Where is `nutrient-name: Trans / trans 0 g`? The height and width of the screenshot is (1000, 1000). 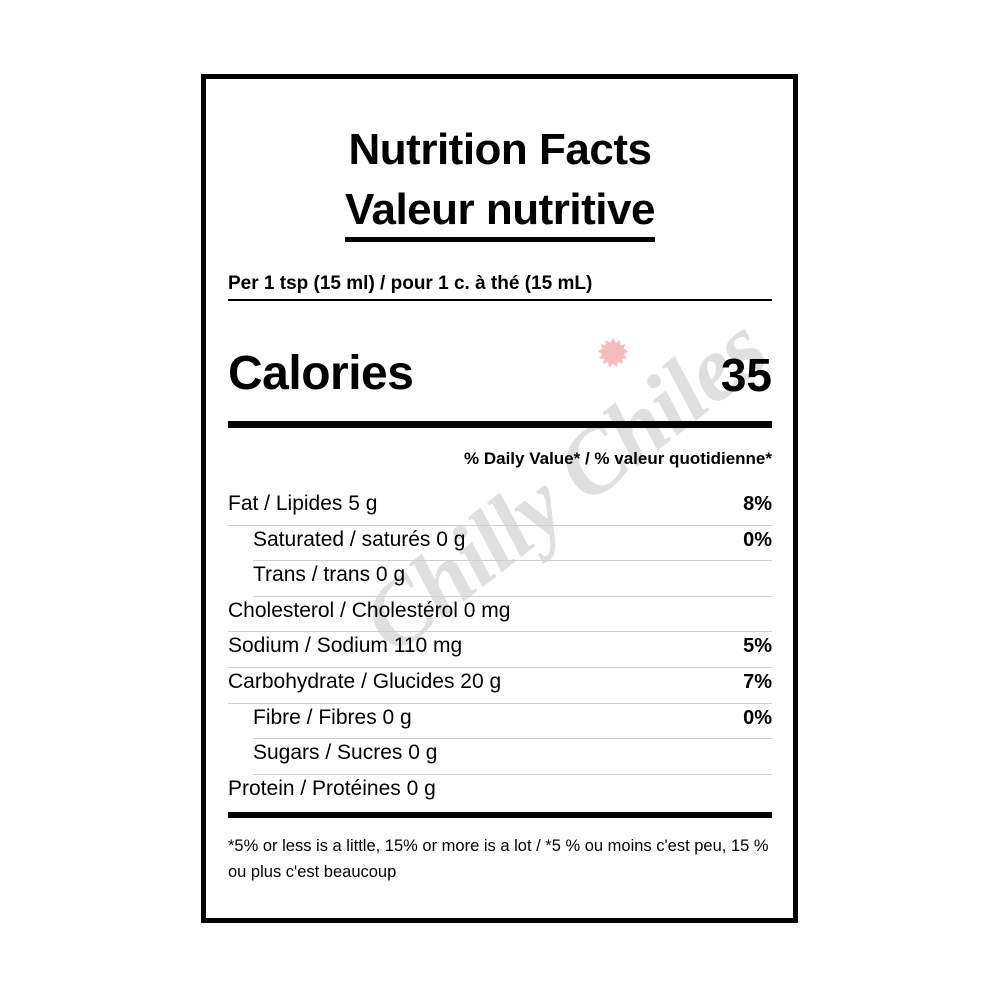 nutrient-name: Trans / trans 0 g is located at coordinates (329, 575).